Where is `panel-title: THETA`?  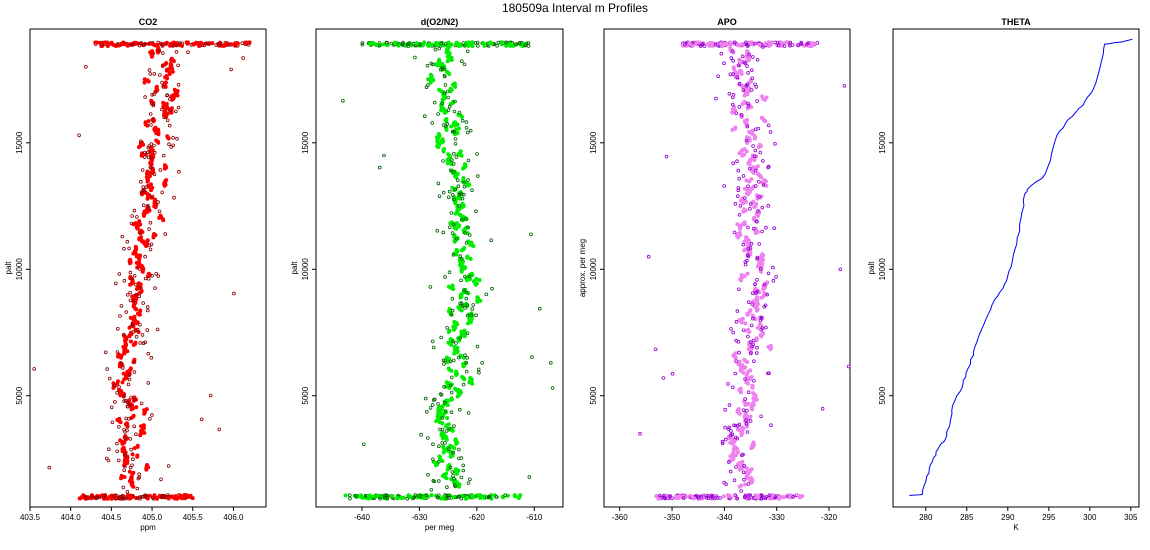 panel-title: THETA is located at coordinates (1016, 22).